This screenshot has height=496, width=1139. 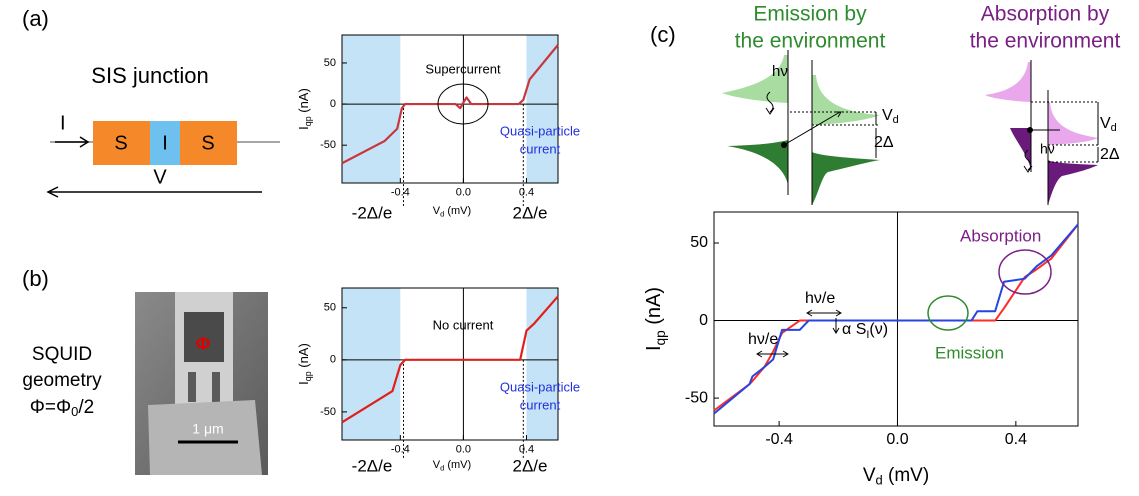 I want to click on y-tick-label: 50, so click(x=699, y=242).